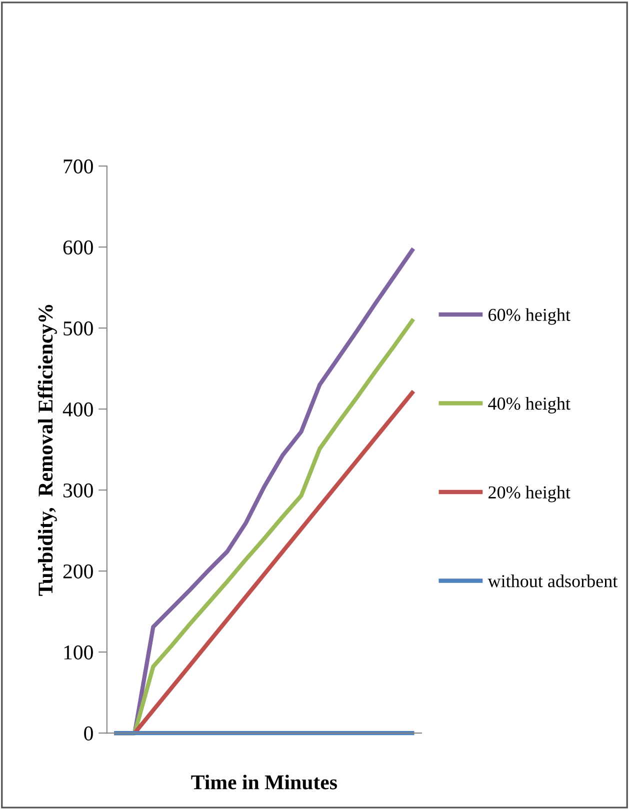  Describe the element at coordinates (529, 494) in the screenshot. I see `legend-label: 20% height` at that location.